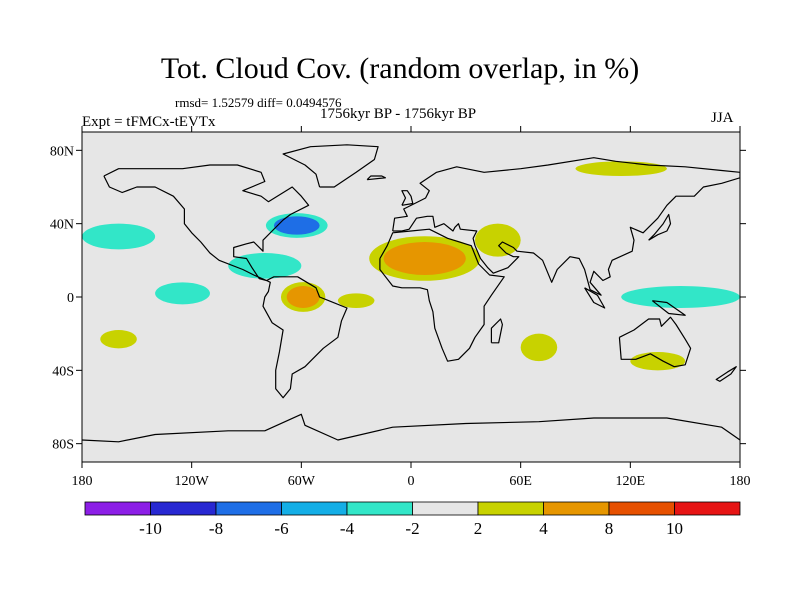 This screenshot has width=800, height=600. I want to click on colorbar: -10 -8 -6 -4 -2 2 4 8 10, so click(412, 519).